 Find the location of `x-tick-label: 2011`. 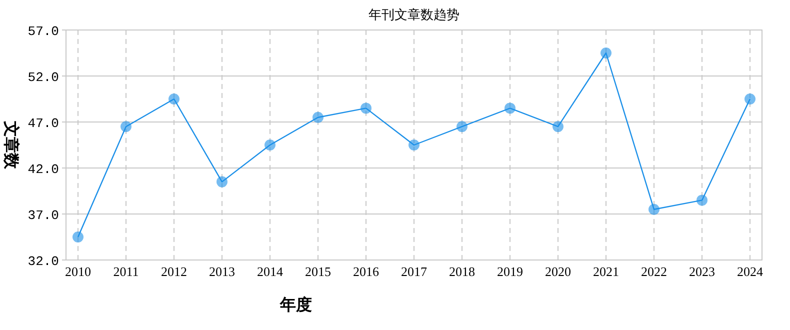

x-tick-label: 2011 is located at coordinates (126, 271).